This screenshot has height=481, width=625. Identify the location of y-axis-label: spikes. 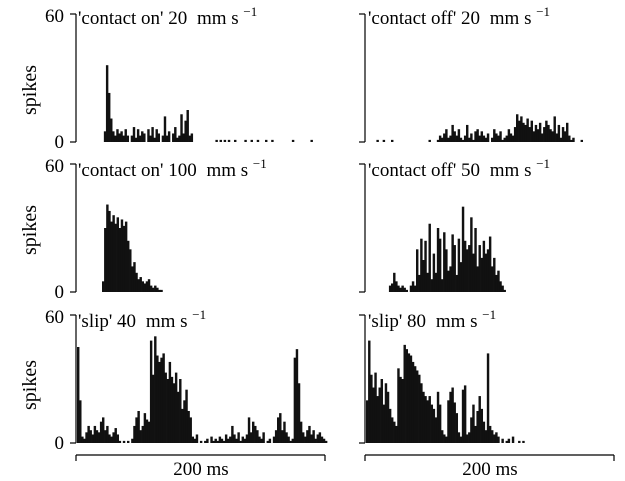
(30, 385).